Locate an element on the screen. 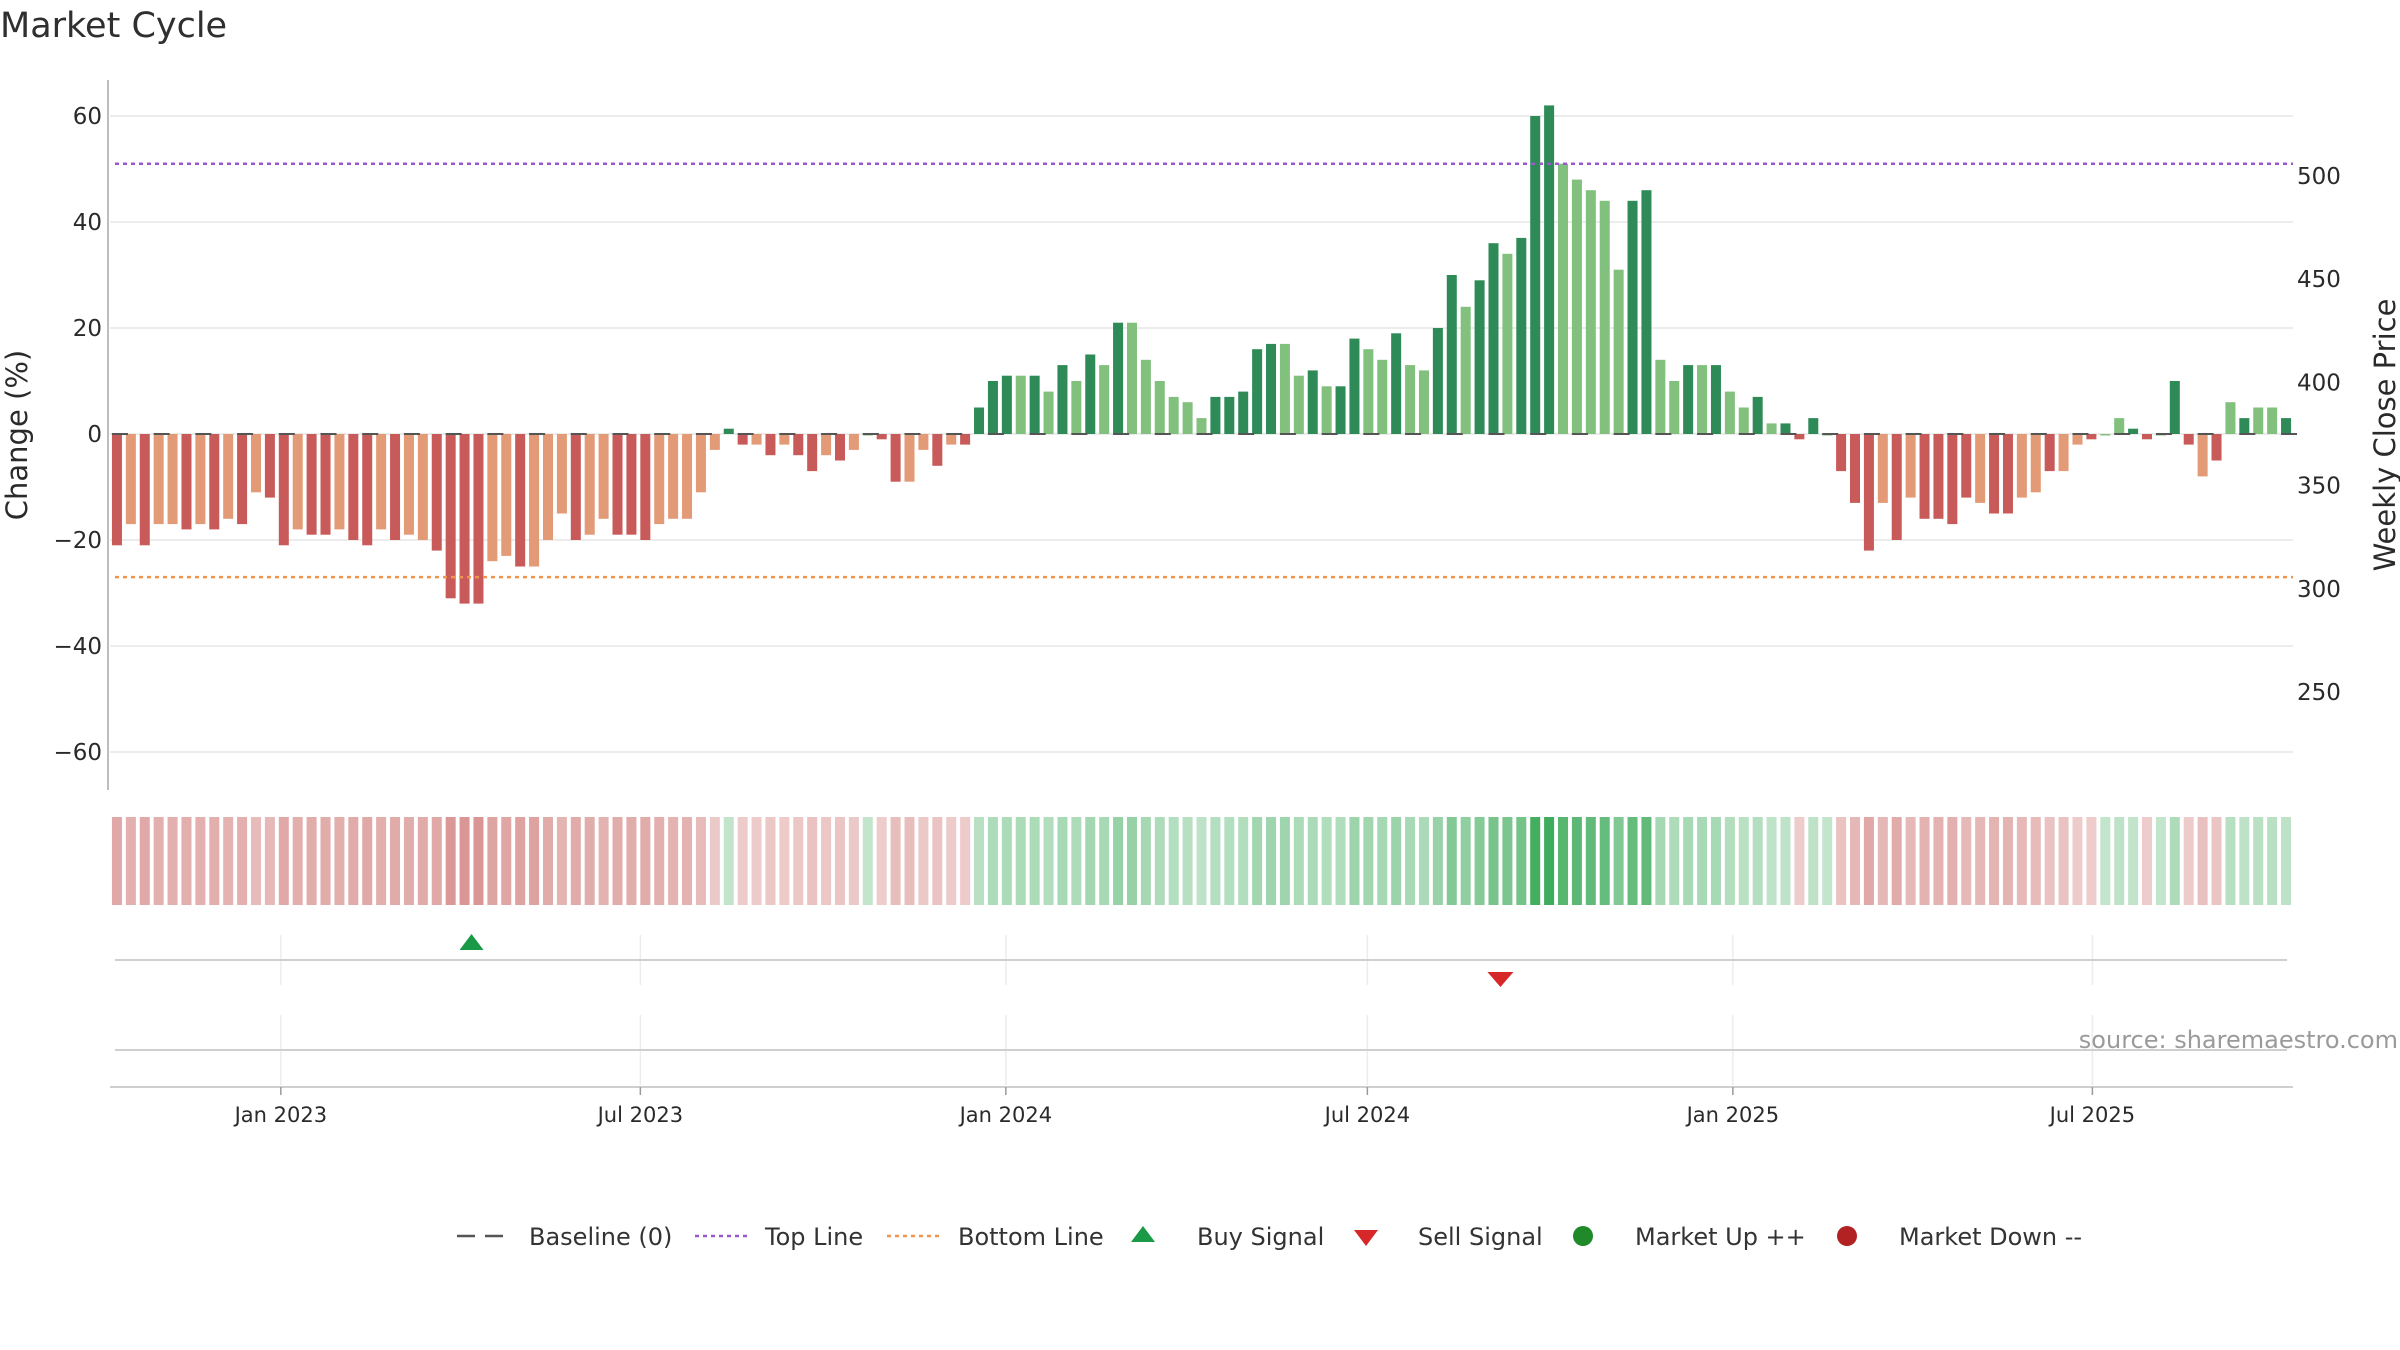 The image size is (2400, 1350). legend-market-up: Market Up ++ is located at coordinates (1689, 1237).